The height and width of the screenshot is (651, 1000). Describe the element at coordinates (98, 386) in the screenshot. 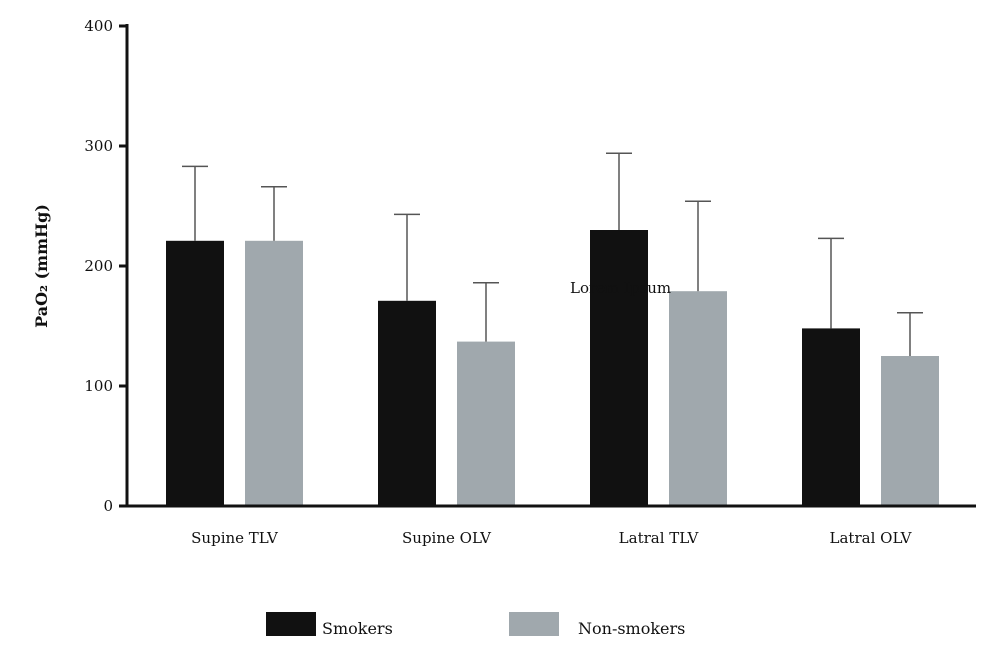

I see `y-tick-label: 100` at that location.